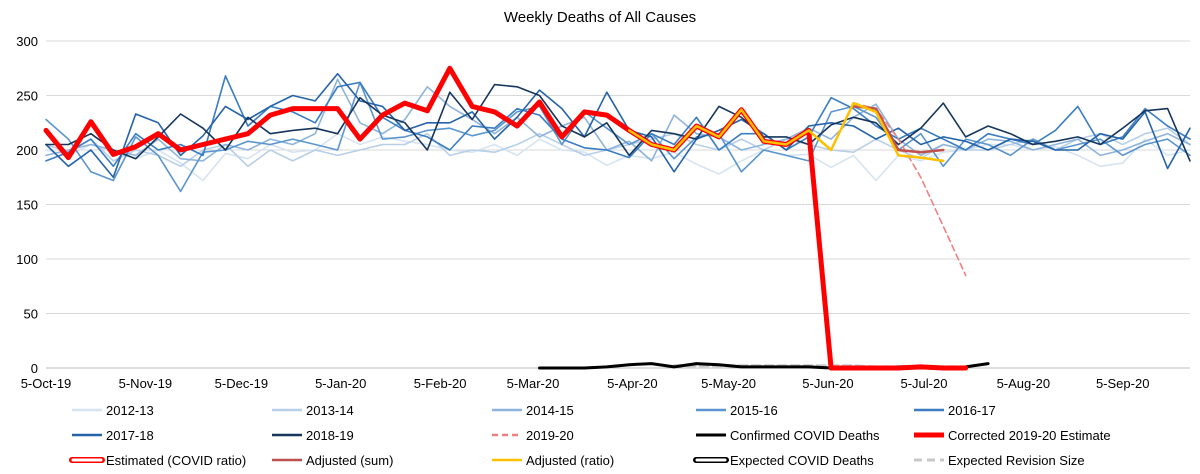  I want to click on y-tick-label: 300, so click(27, 41).